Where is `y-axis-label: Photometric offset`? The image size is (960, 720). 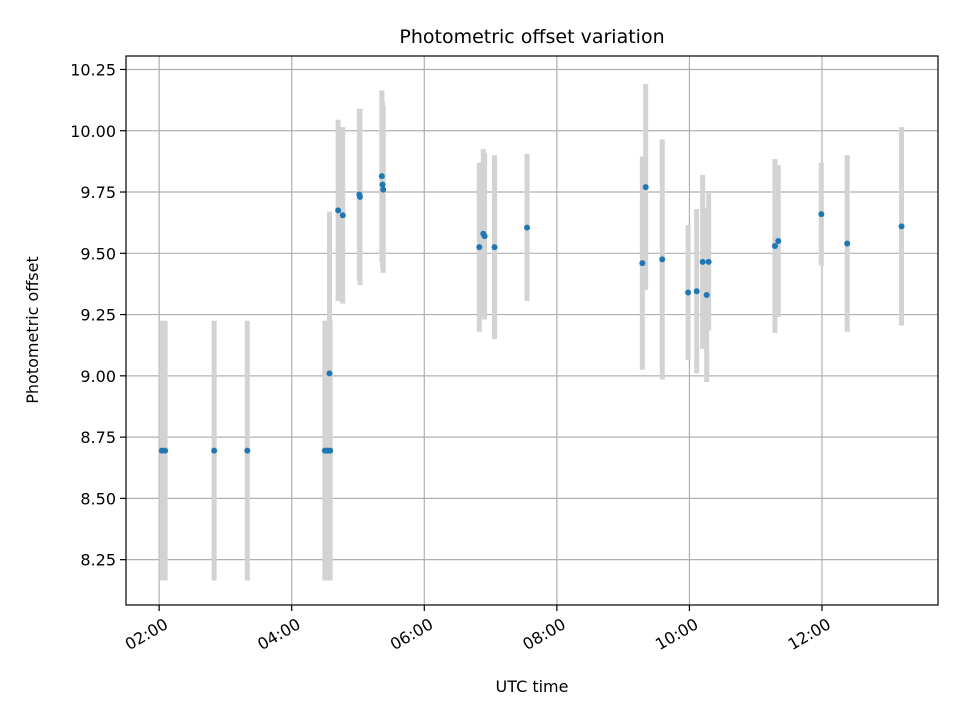
y-axis-label: Photometric offset is located at coordinates (32, 330).